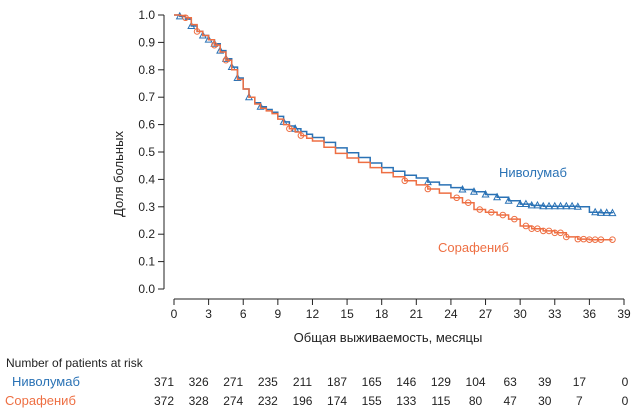 Image resolution: width=640 pixels, height=417 pixels. What do you see at coordinates (146, 234) in the screenshot?
I see `y-tick-label: 0.2` at bounding box center [146, 234].